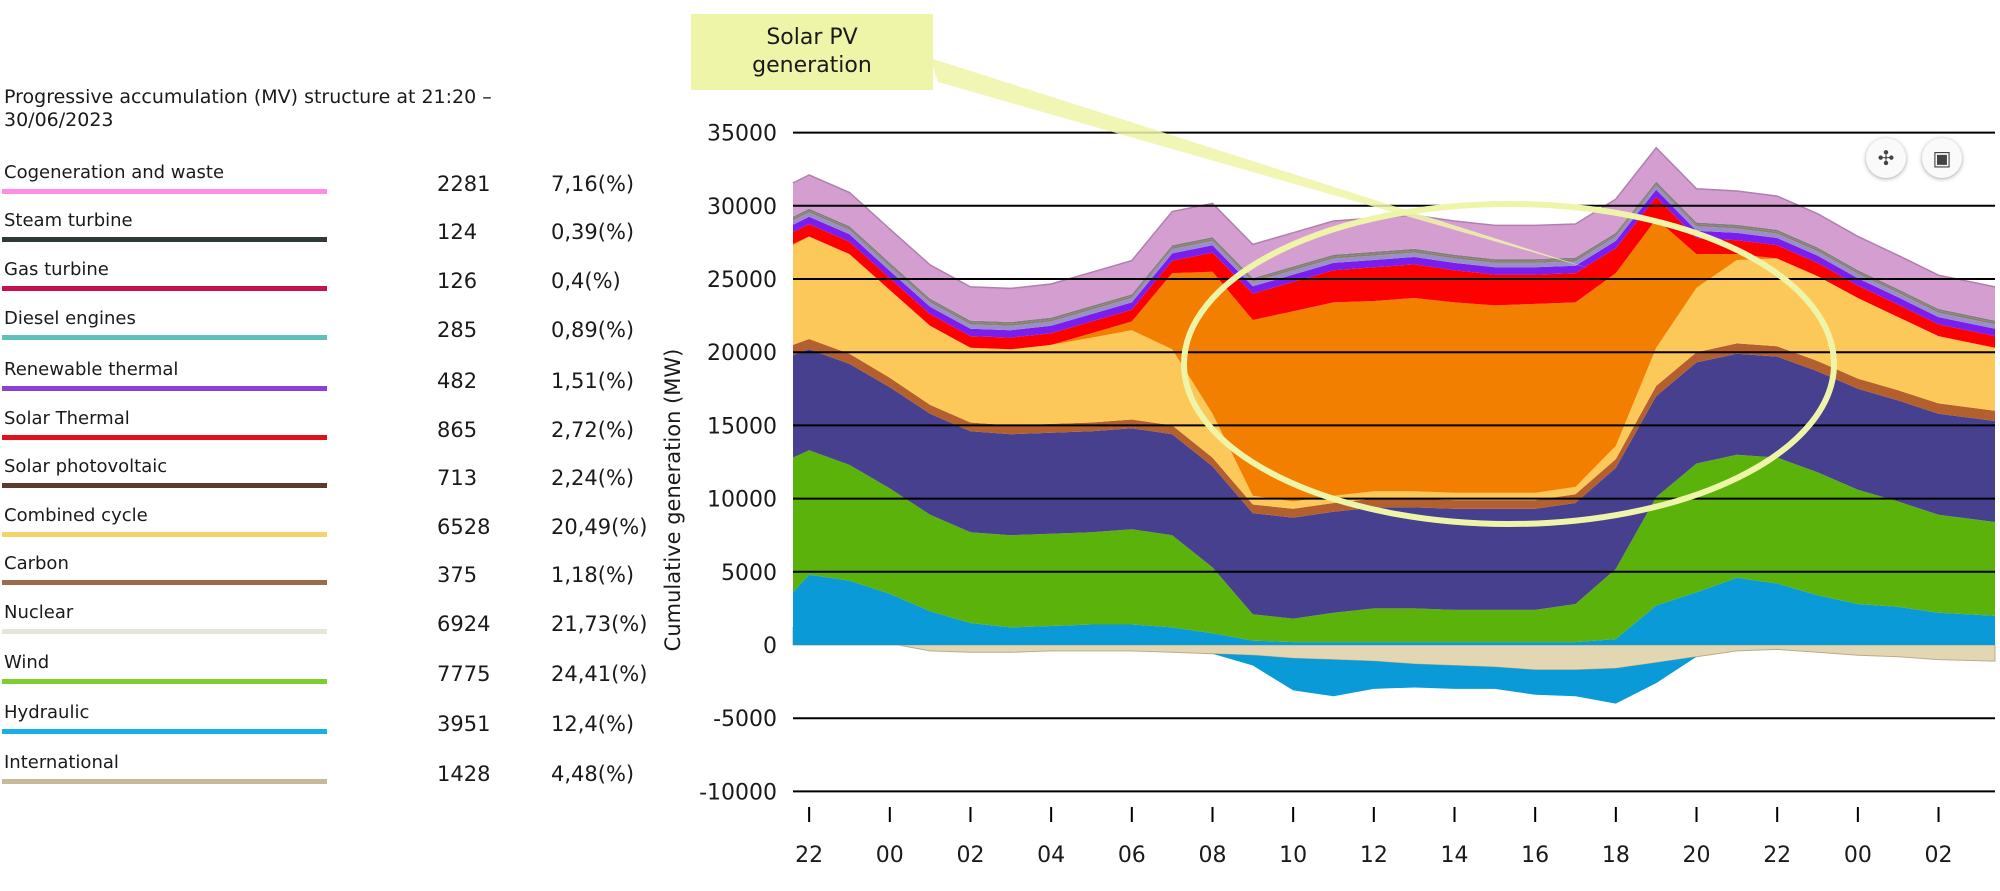 The height and width of the screenshot is (891, 2000). Describe the element at coordinates (340, 383) in the screenshot. I see `legend-item: Renewable thermal 482 1,51(%)` at that location.